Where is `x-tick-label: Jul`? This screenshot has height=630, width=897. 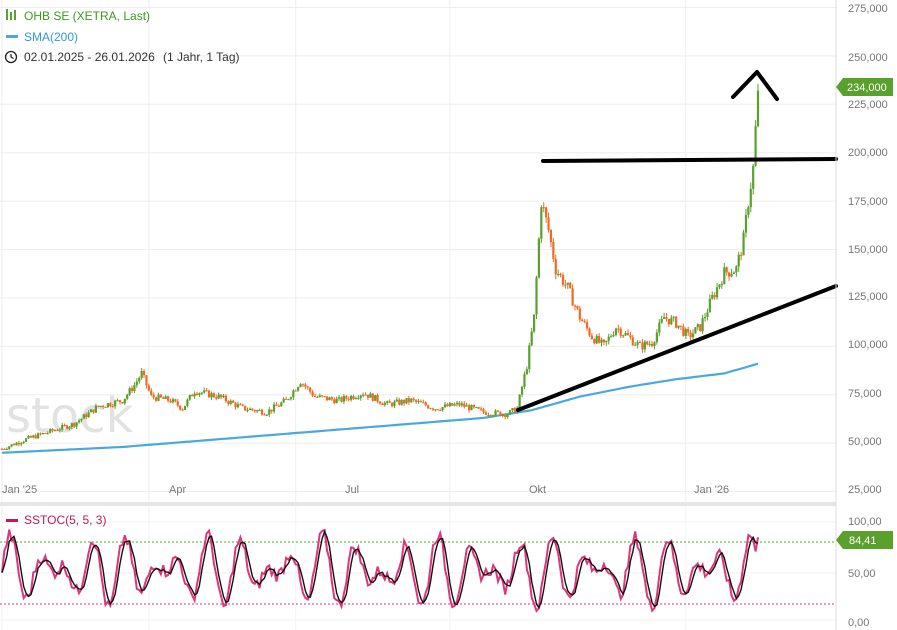
x-tick-label: Jul is located at coordinates (352, 490).